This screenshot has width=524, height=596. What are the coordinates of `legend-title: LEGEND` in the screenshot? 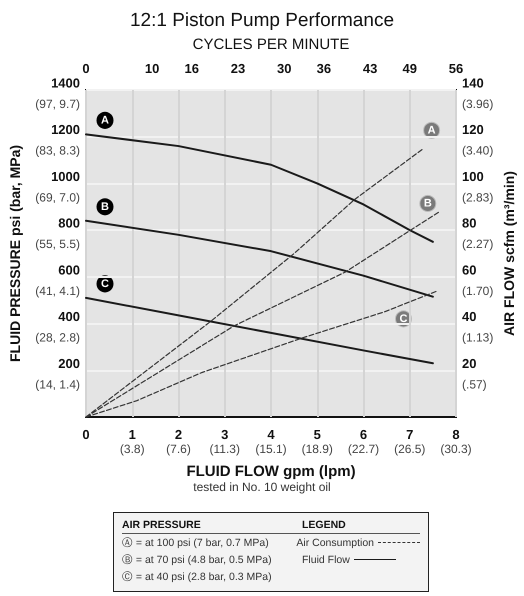 It's located at (324, 524).